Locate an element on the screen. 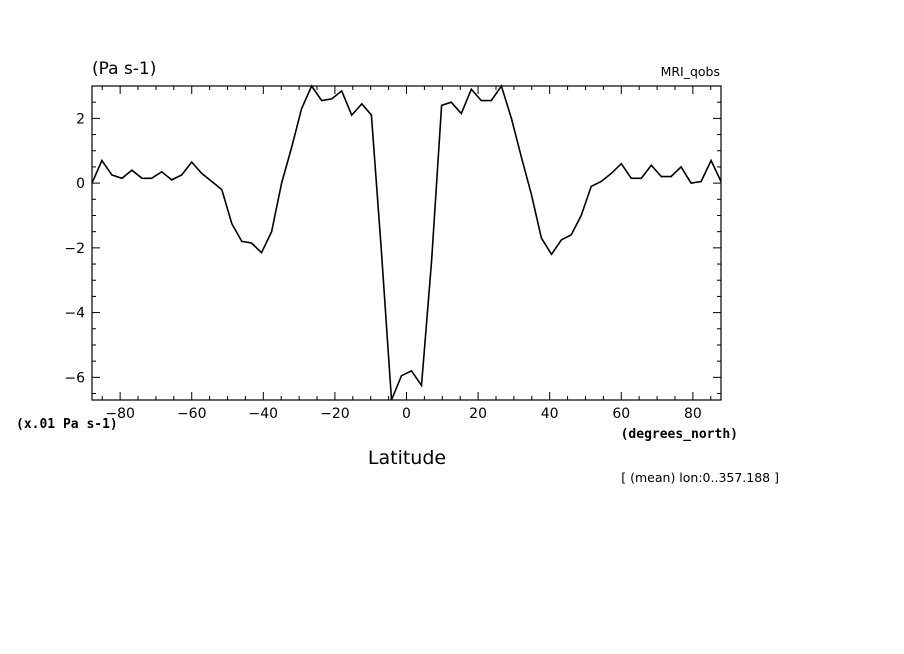 Image resolution: width=904 pixels, height=654 pixels. dataset-label: MRI_qobs is located at coordinates (690, 71).